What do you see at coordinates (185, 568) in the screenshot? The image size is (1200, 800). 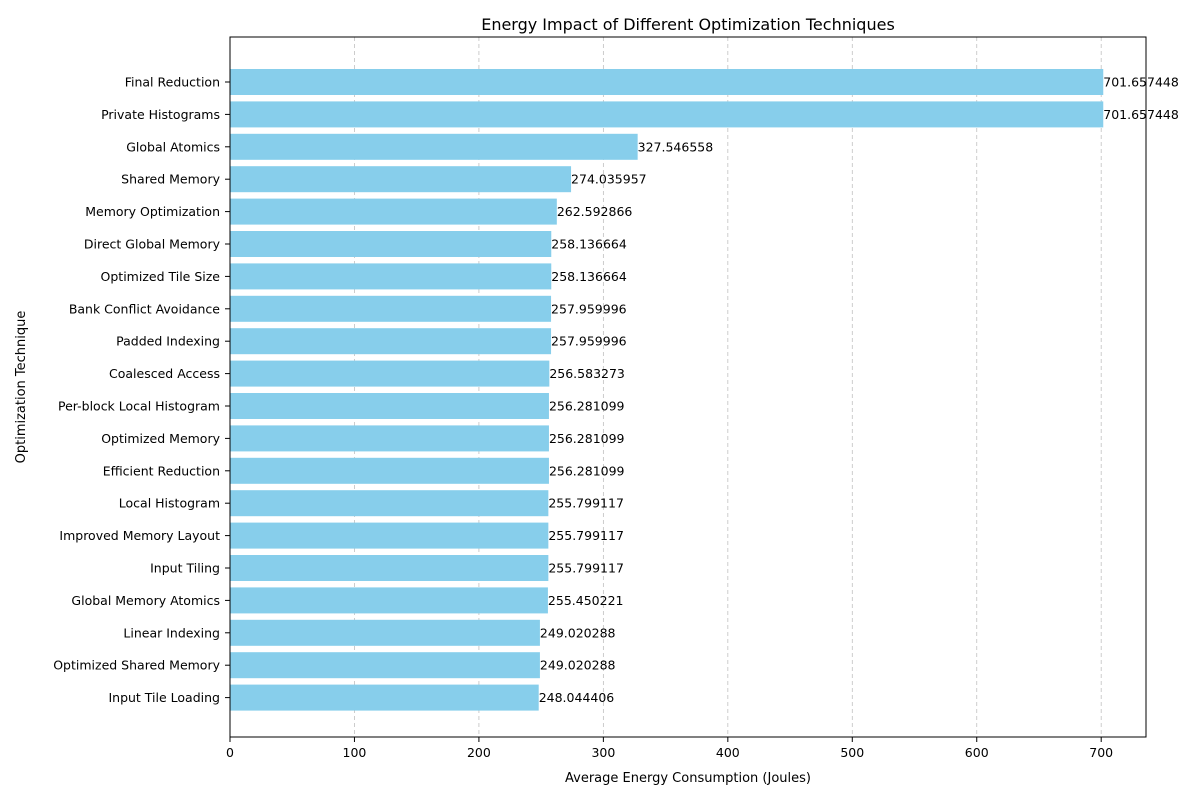 I see `y-tick-label: Input Tiling` at bounding box center [185, 568].